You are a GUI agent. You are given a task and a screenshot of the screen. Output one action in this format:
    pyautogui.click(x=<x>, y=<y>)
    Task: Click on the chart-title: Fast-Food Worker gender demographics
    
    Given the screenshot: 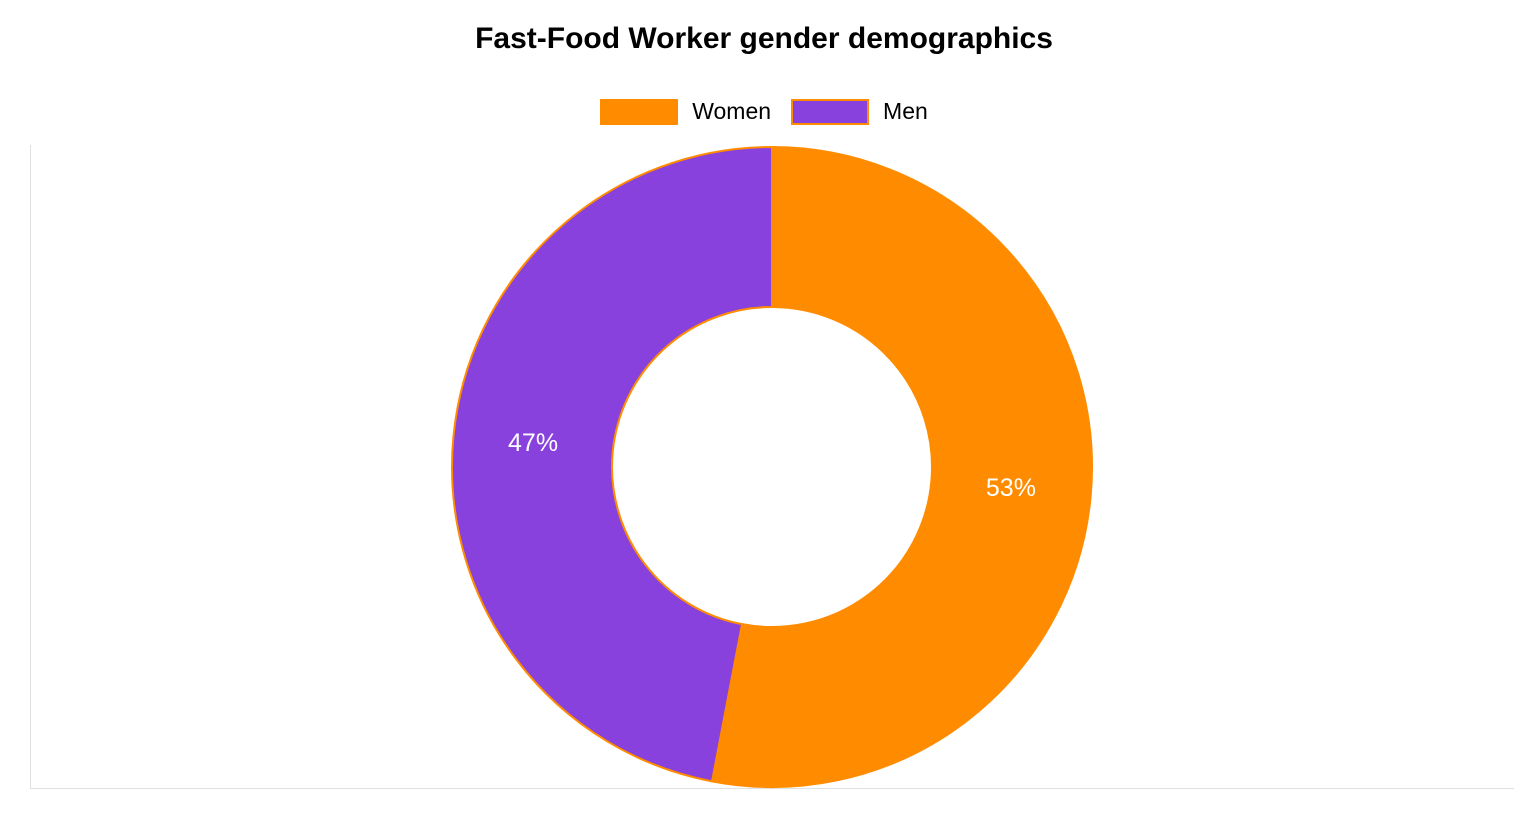 What is the action you would take?
    pyautogui.click(x=764, y=38)
    